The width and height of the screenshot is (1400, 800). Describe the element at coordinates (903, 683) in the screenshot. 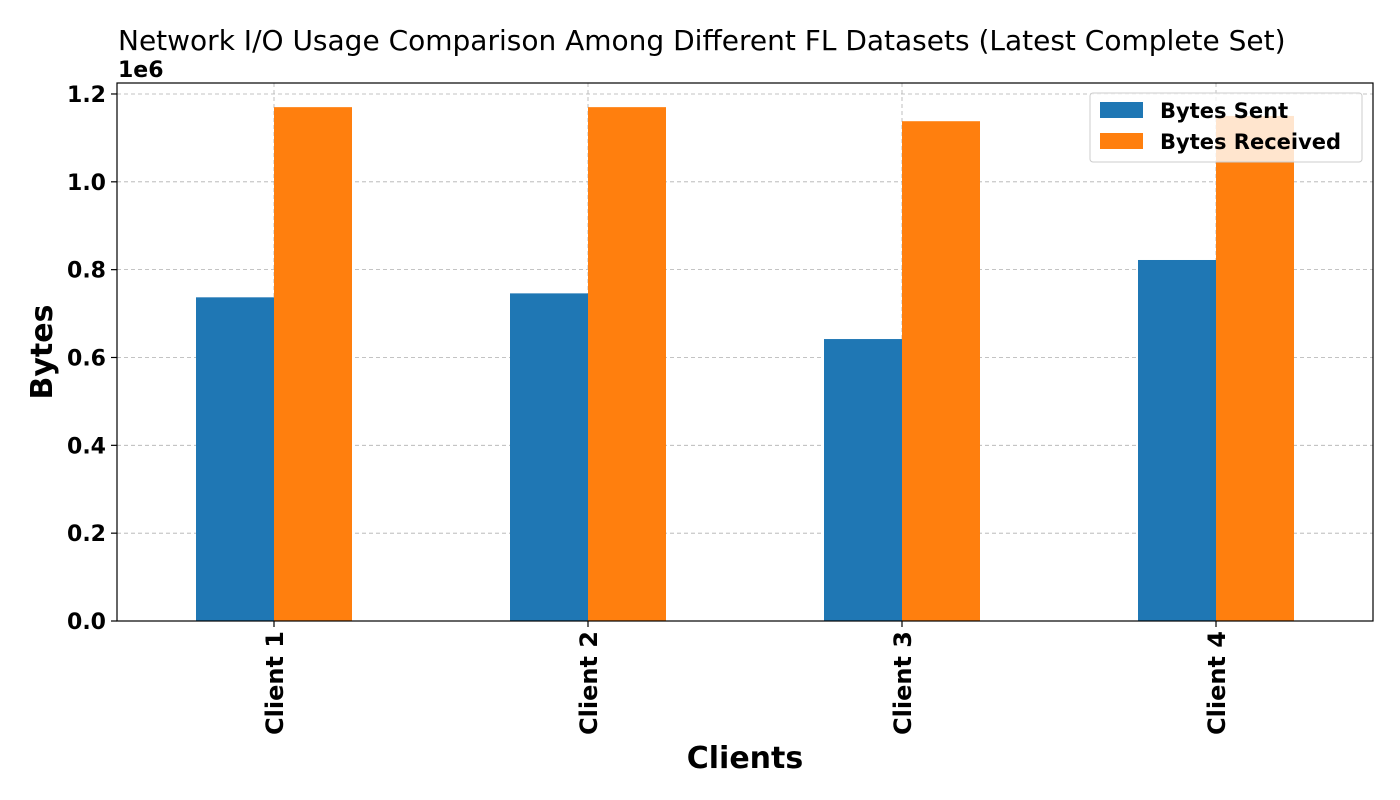

I see `x-tick-label: Client 3` at that location.